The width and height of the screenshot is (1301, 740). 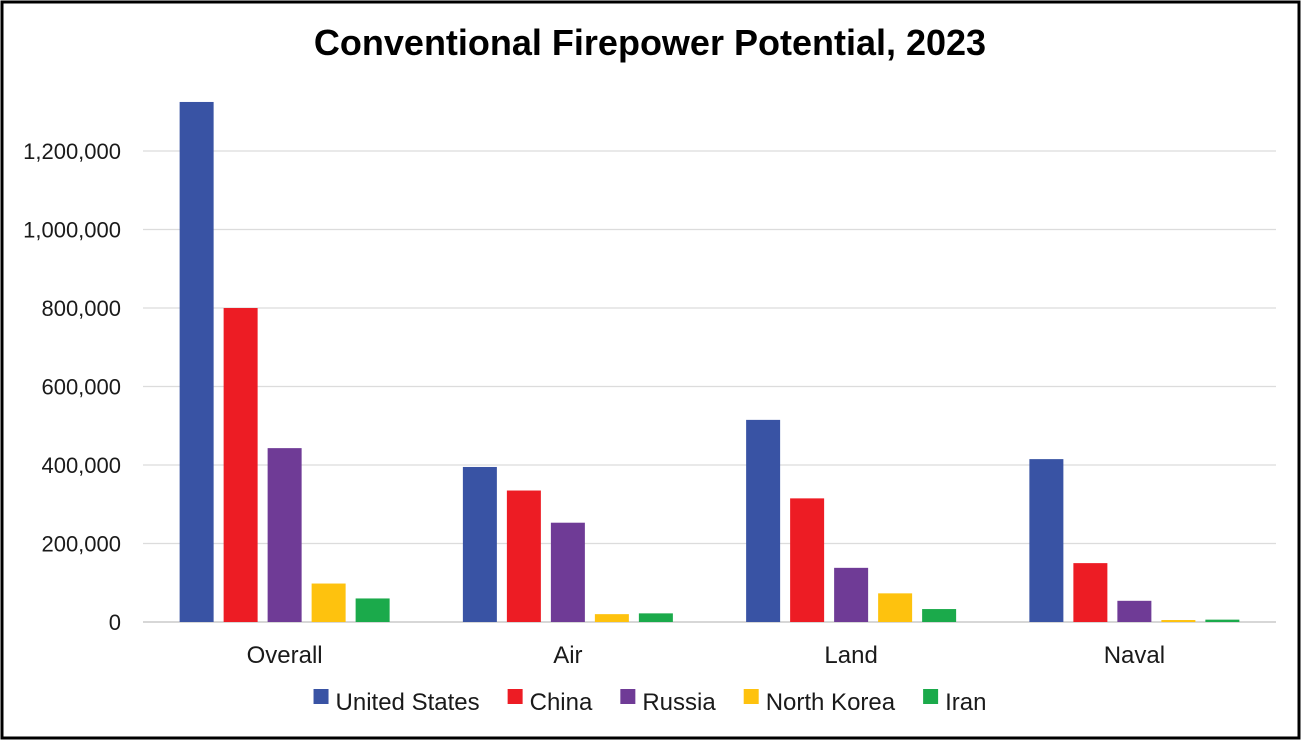 I want to click on y-tick-label: 600,000, so click(x=81, y=387).